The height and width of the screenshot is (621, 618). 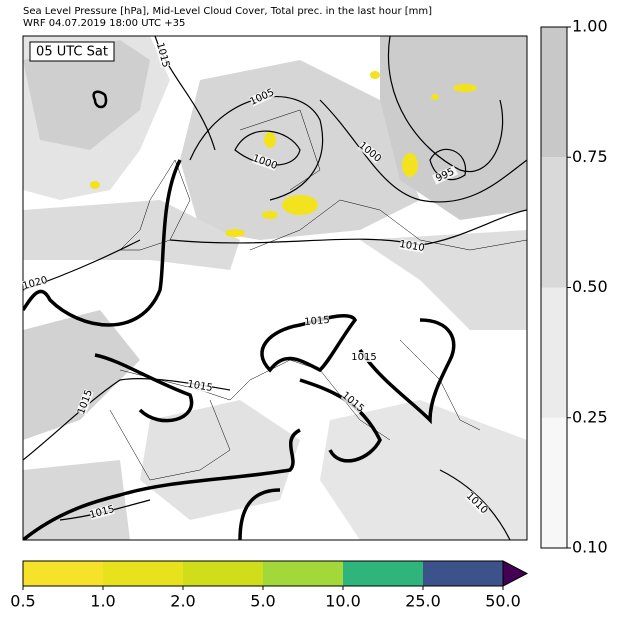 I want to click on tick-label: 2.0, so click(x=182, y=601).